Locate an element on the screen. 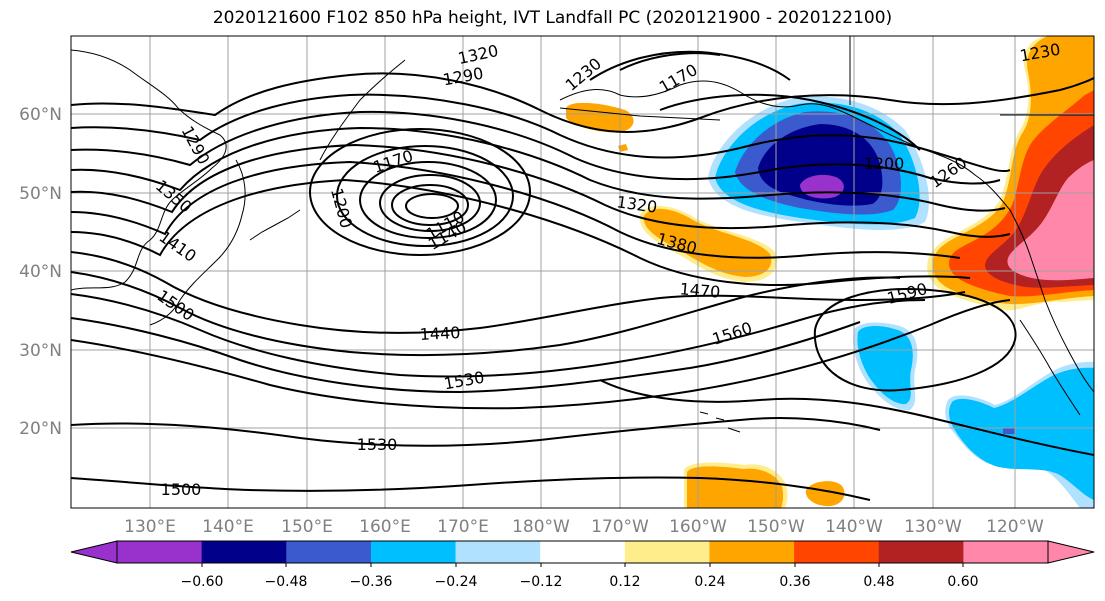 This screenshot has height=601, width=1105. longitude-label: 160°E is located at coordinates (385, 527).